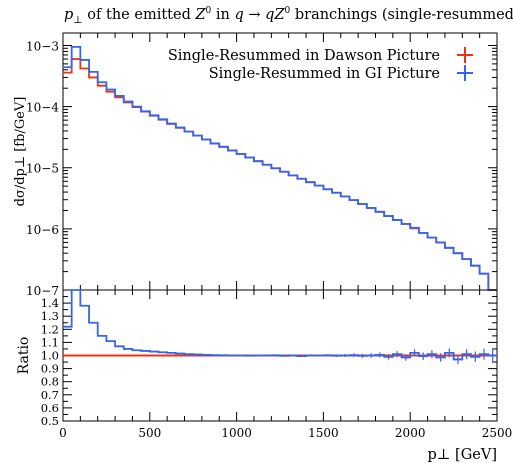 The image size is (513, 463). I want to click on legend-label: Single-Resummed in Dawson Picture, so click(304, 56).